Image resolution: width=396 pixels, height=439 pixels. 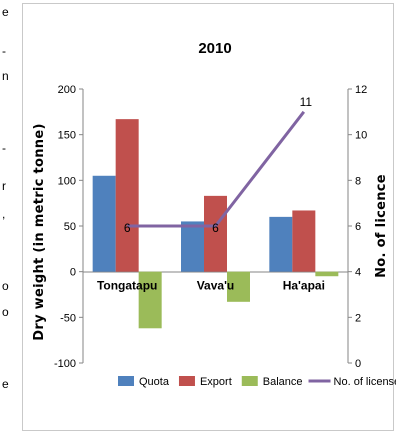 I want to click on y2-tick-label: 6, so click(x=358, y=227).